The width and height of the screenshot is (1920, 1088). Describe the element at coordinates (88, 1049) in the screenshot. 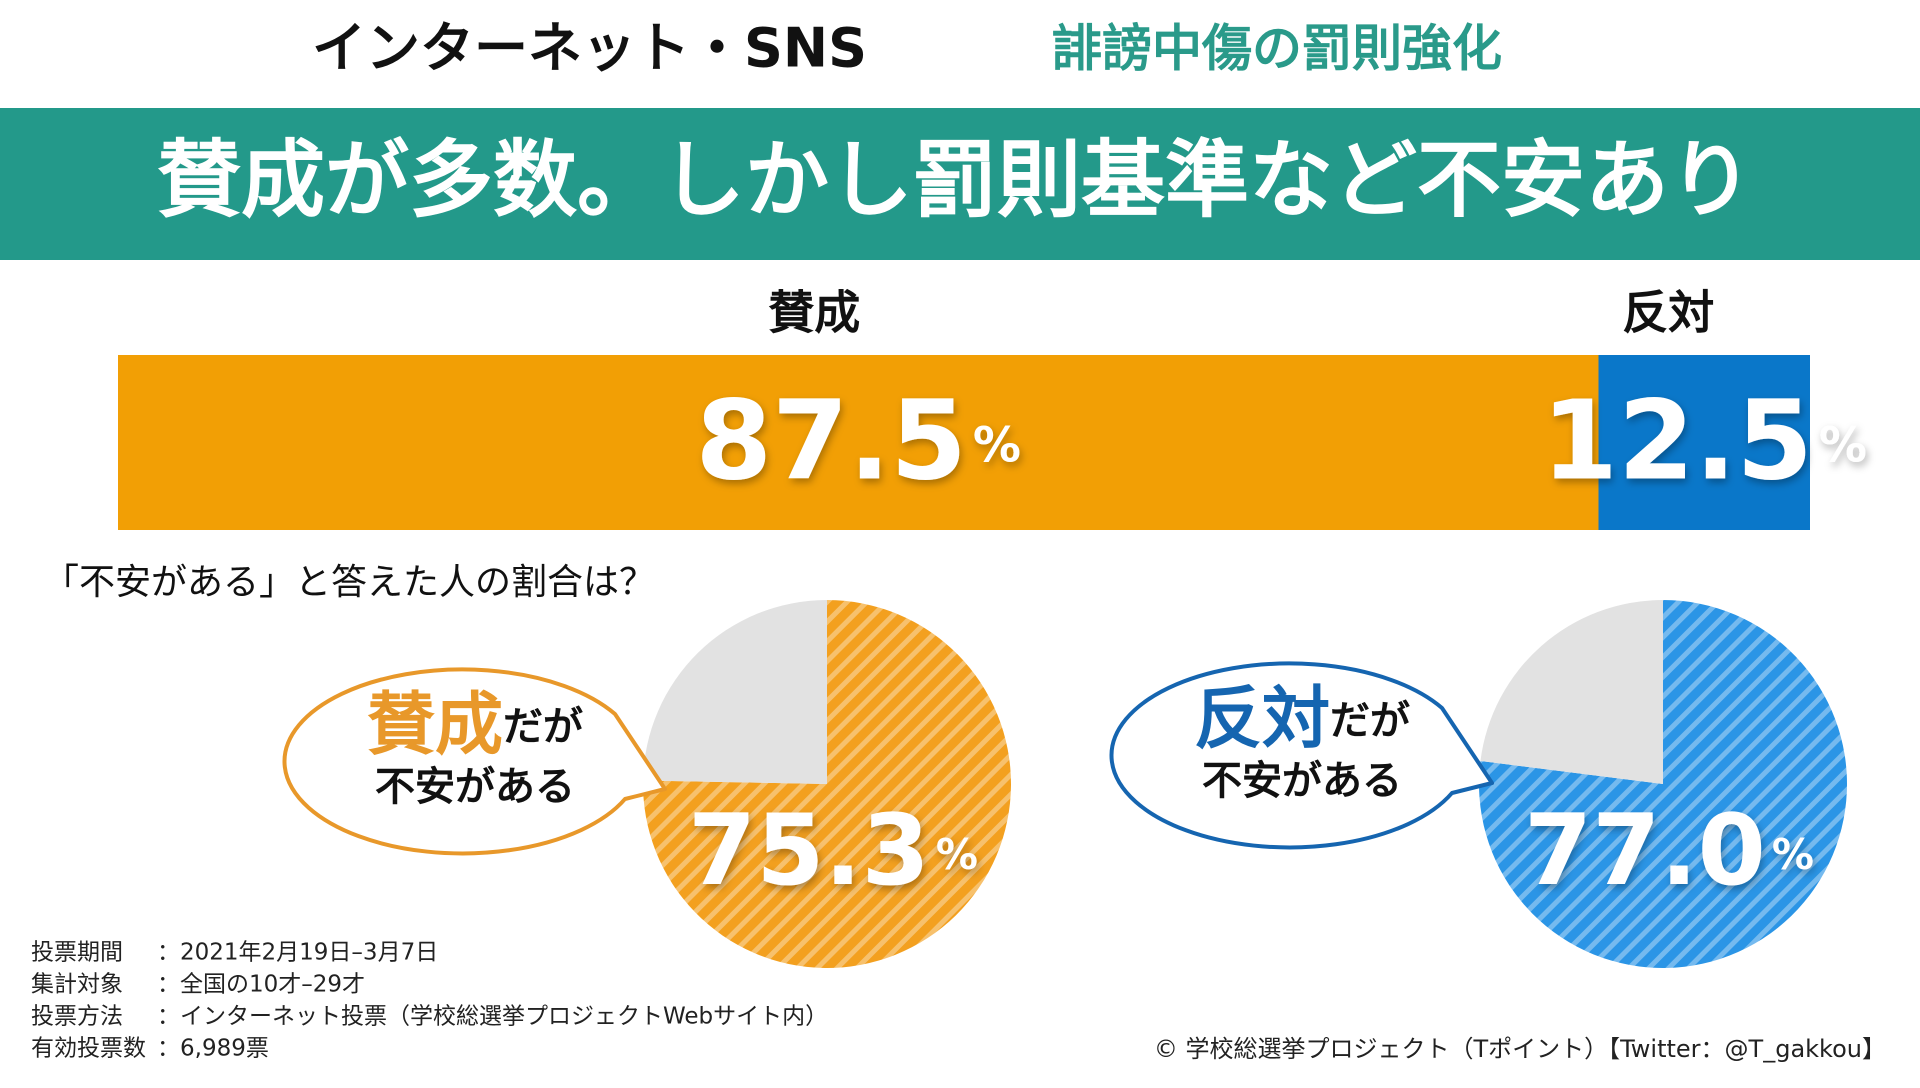

I see `note-label: 有効投票数` at that location.